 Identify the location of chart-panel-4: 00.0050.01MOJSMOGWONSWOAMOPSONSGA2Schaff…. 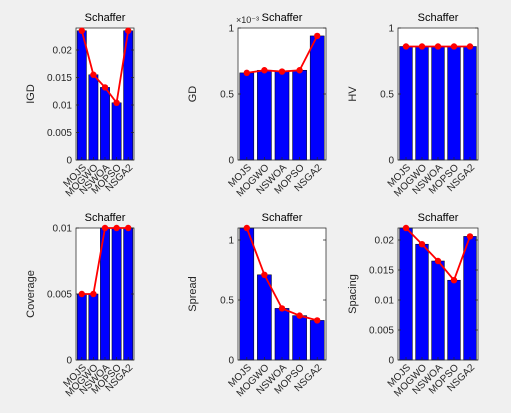
(80, 305).